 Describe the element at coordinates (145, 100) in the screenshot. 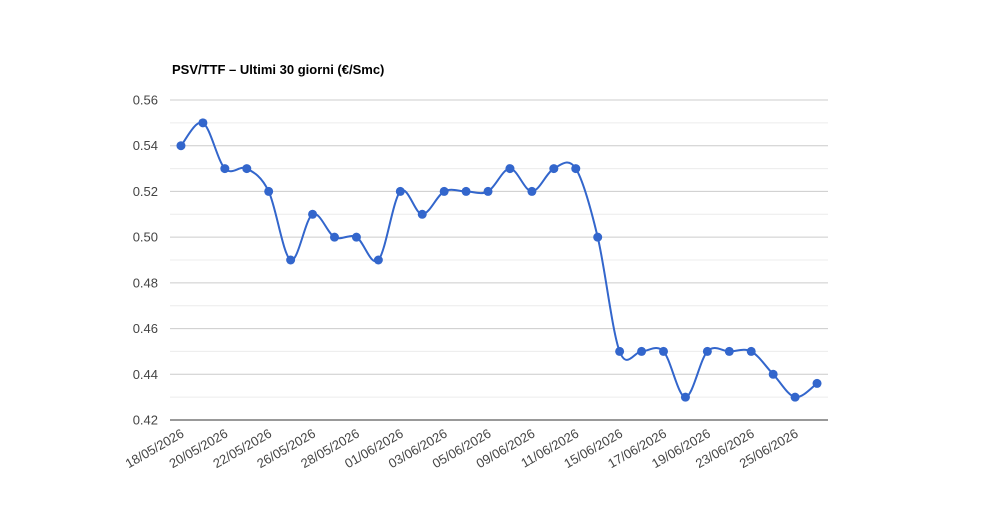

I see `y-tick-label: 0.56` at that location.